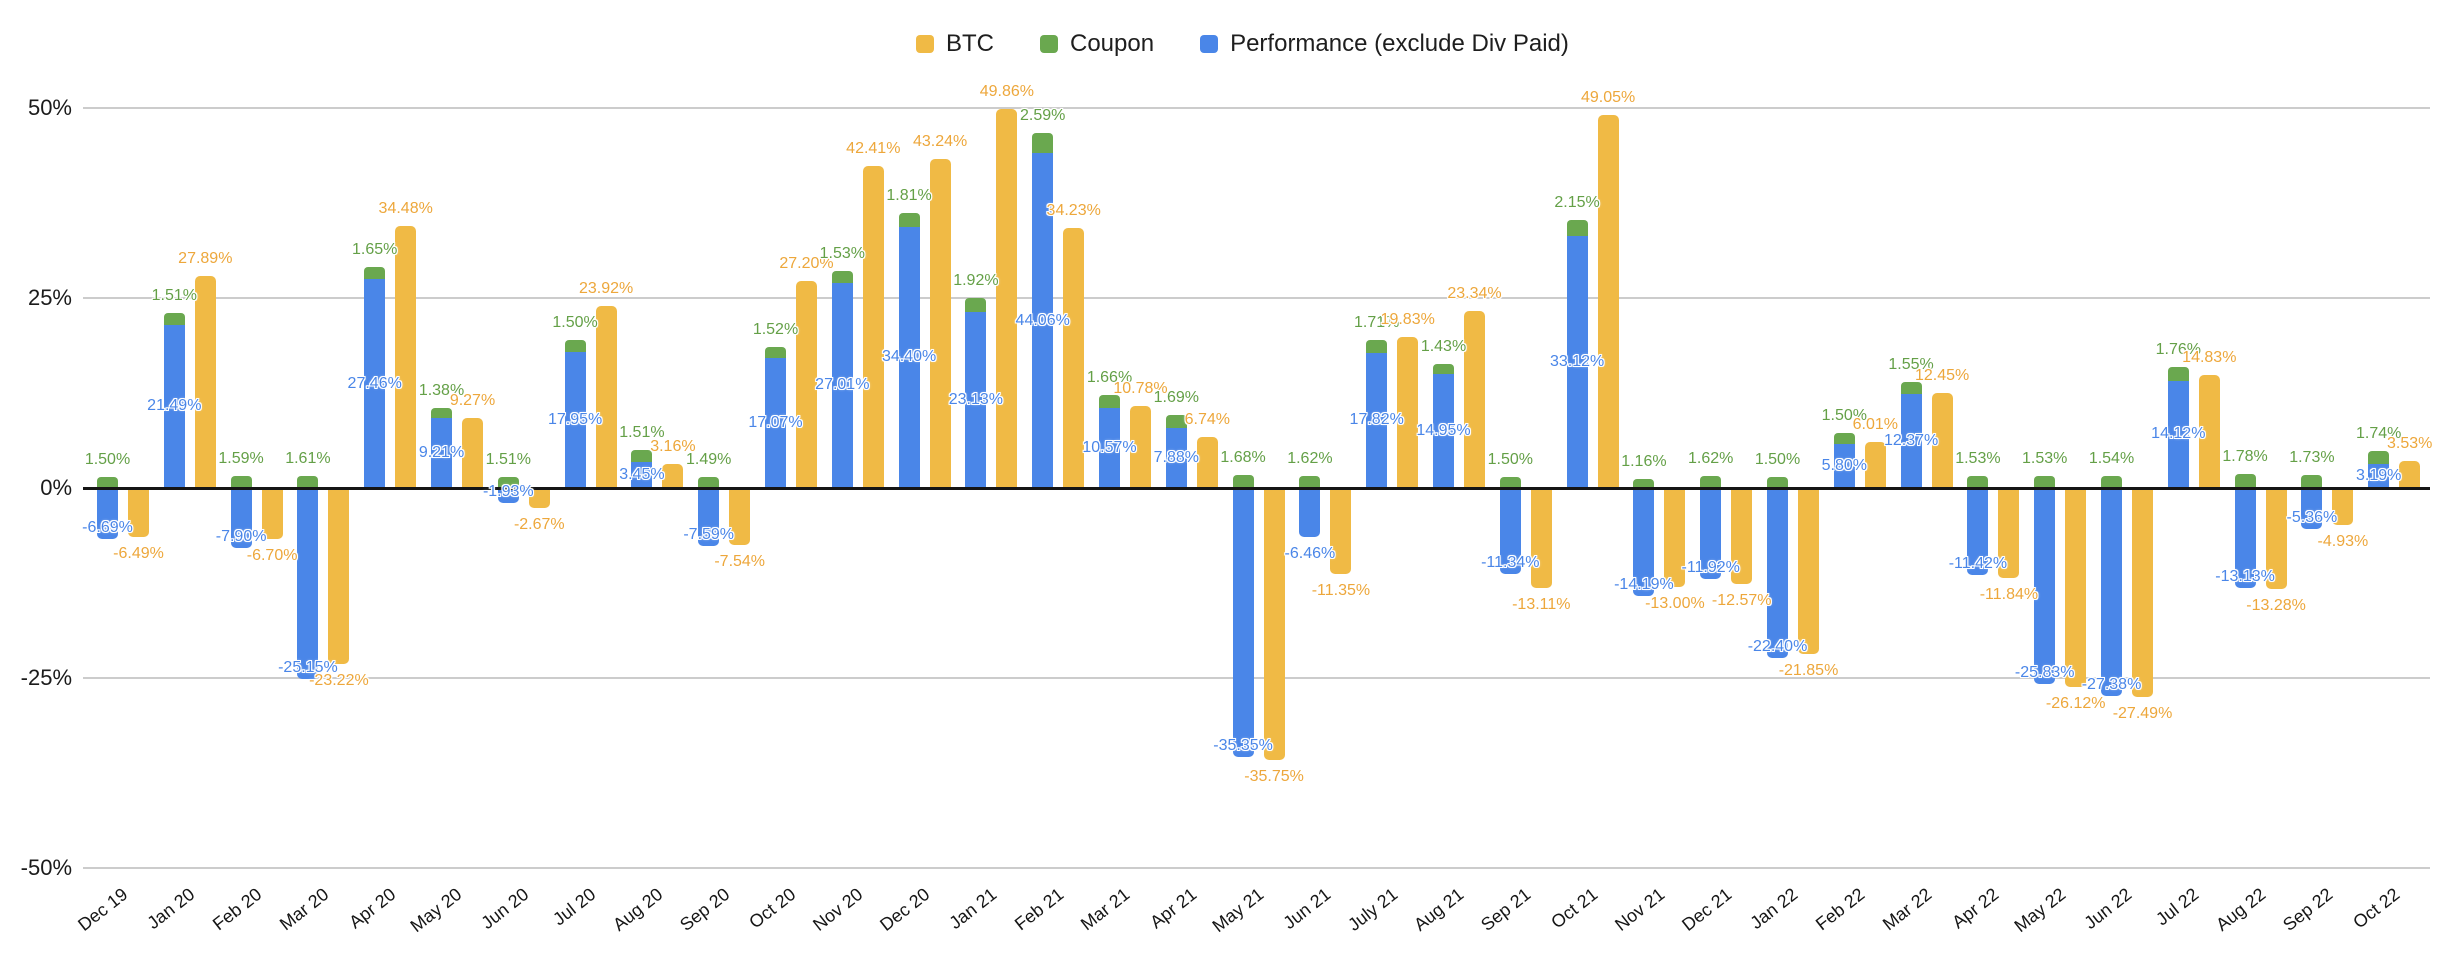 The width and height of the screenshot is (2460, 958). What do you see at coordinates (955, 44) in the screenshot?
I see `legend-item-btc: BTC` at bounding box center [955, 44].